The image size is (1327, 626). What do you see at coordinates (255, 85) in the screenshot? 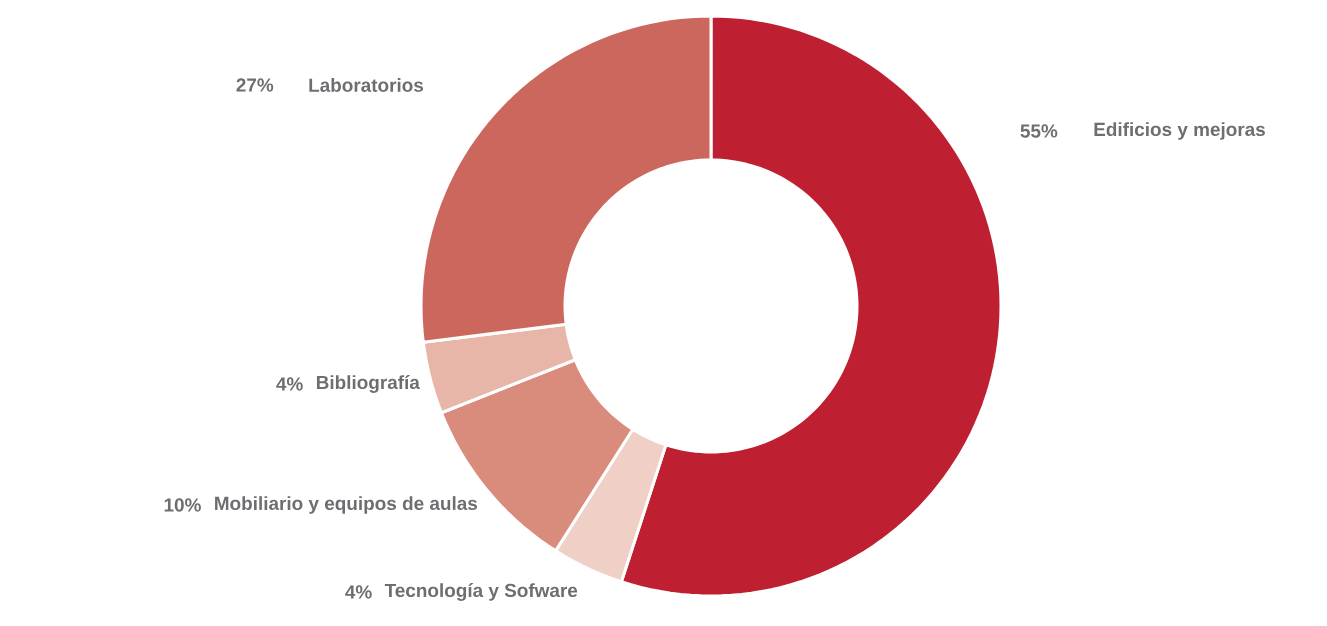
I see `data-label: 27%` at bounding box center [255, 85].